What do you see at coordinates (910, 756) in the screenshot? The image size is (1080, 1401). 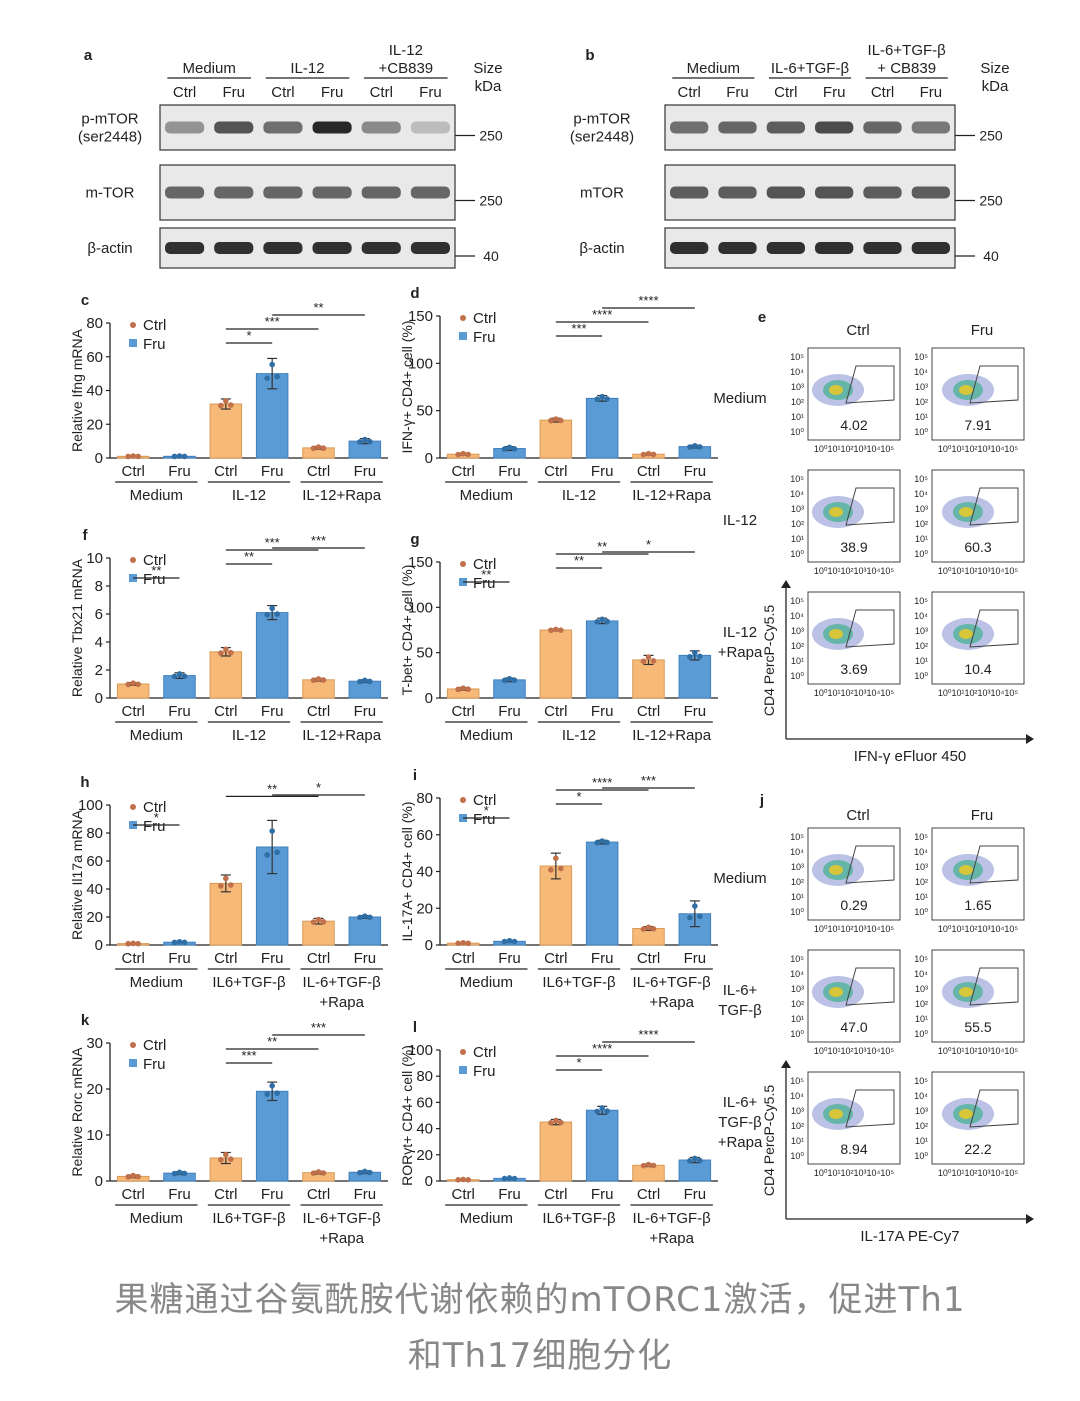 I see `flow-x-axis-label: IFN-γ eFluor 450` at bounding box center [910, 756].